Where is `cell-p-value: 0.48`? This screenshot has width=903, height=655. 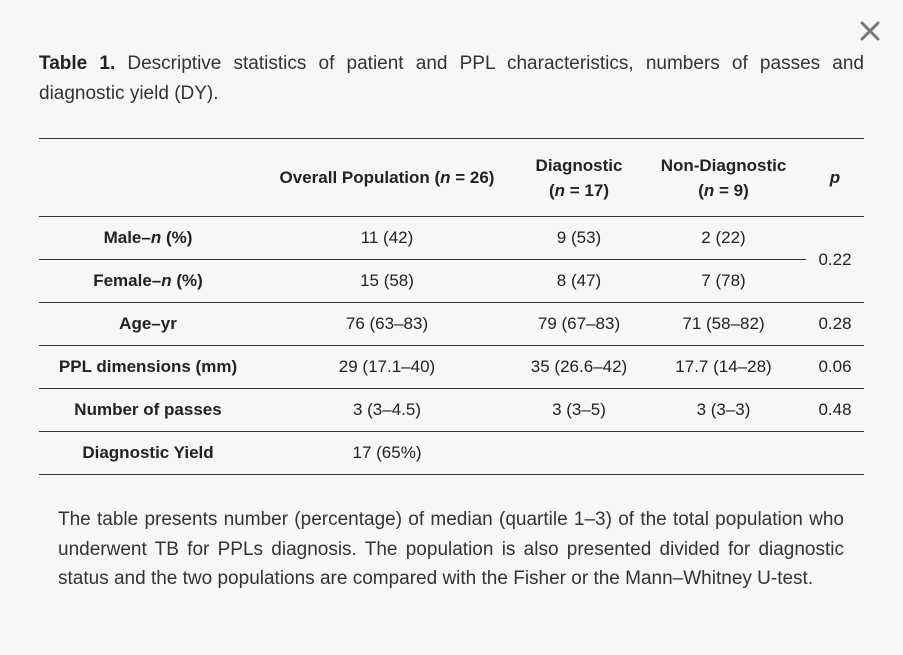 cell-p-value: 0.48 is located at coordinates (835, 409).